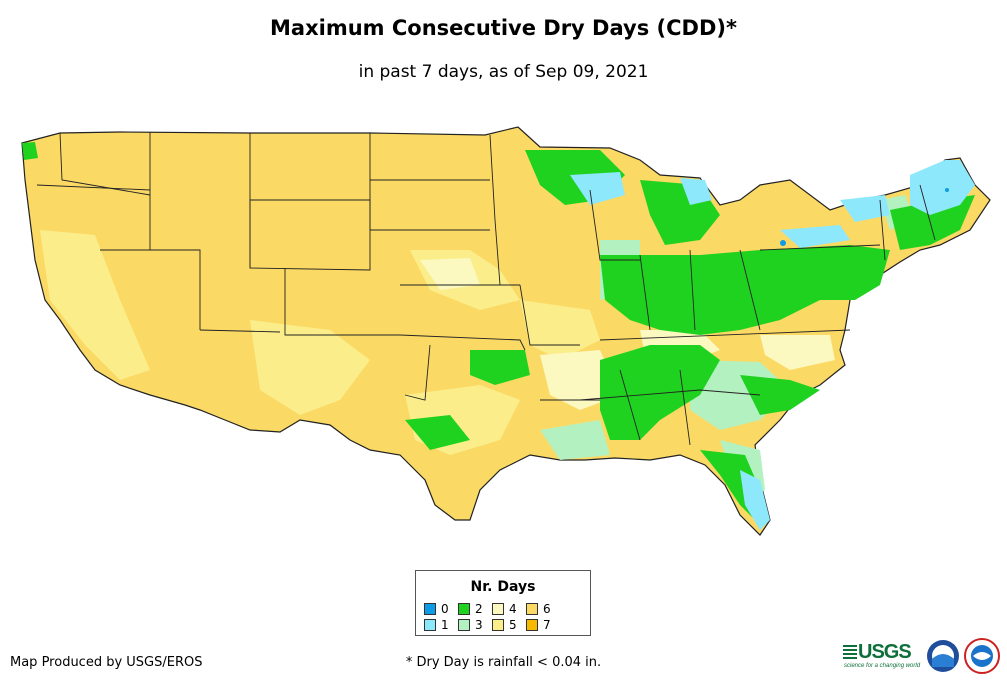 The height and width of the screenshot is (691, 1007). Describe the element at coordinates (106, 662) in the screenshot. I see `producer-credit: Map Produced by USGS/EROS` at that location.